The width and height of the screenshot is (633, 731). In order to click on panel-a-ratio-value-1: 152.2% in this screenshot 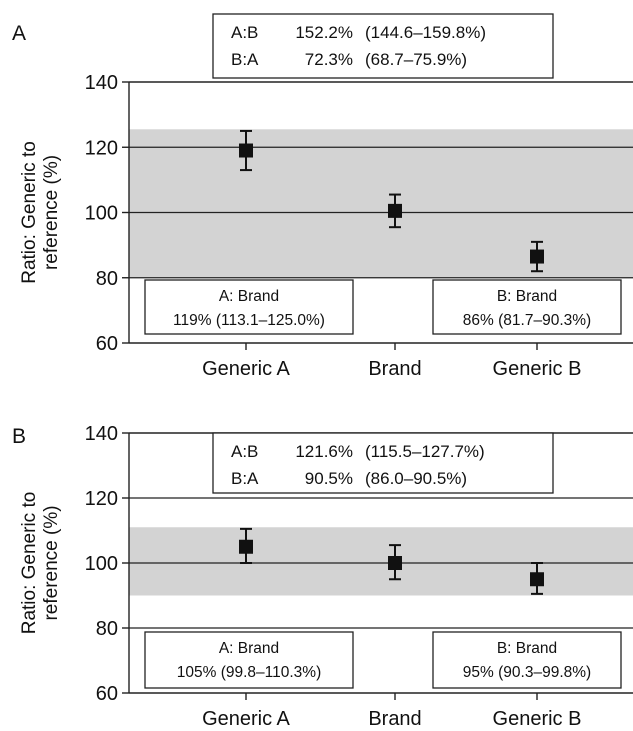, I will do `click(324, 32)`.